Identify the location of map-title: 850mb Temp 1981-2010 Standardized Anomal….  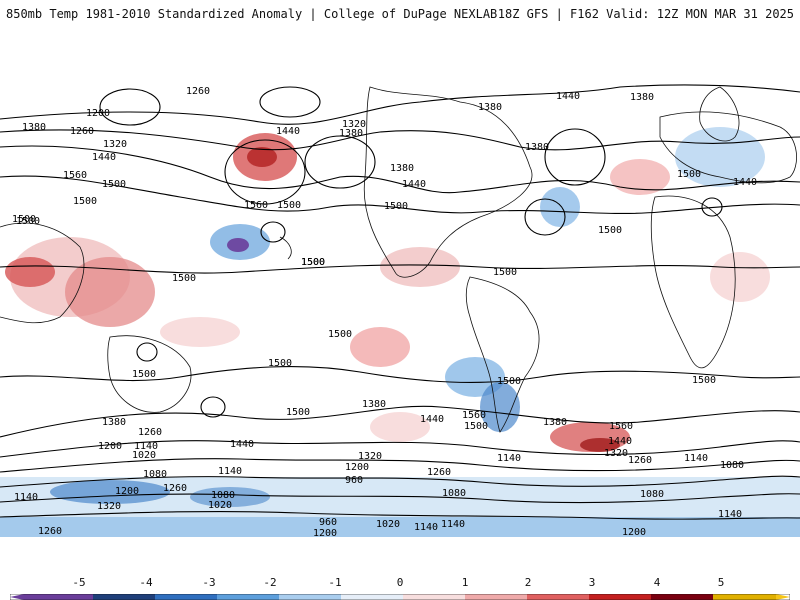
(252, 14).